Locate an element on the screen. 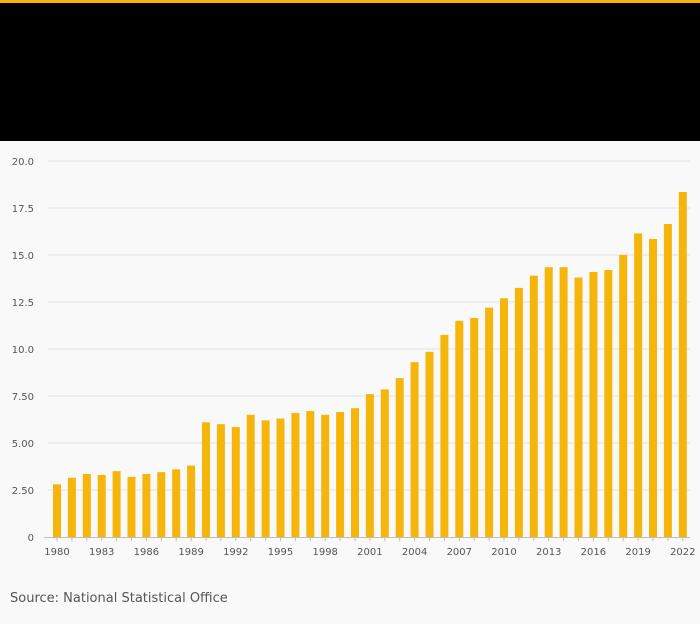 This screenshot has height=624, width=700. y-tick-label: 12.5 is located at coordinates (23, 303).